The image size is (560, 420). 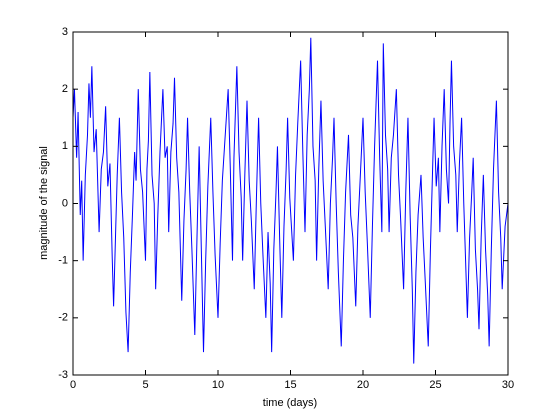 What do you see at coordinates (63, 261) in the screenshot?
I see `y-tick-label: -1` at bounding box center [63, 261].